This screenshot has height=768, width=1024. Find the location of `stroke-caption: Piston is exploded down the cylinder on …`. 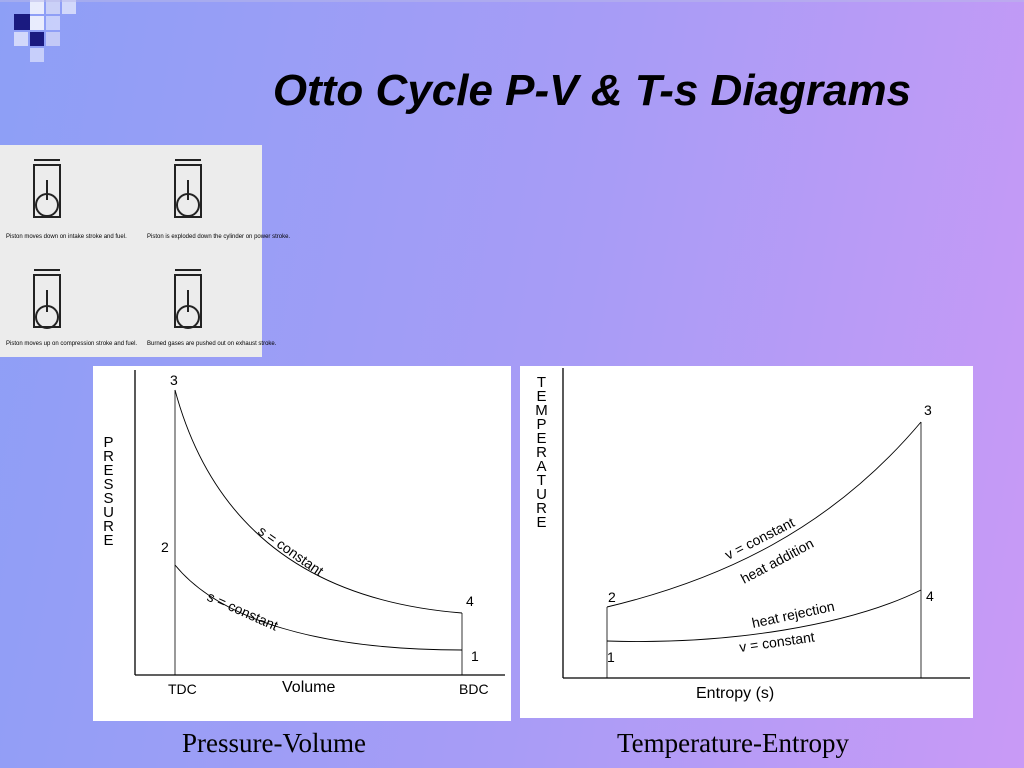

stroke-caption: Piston is exploded down the cylinder on … is located at coordinates (218, 237).